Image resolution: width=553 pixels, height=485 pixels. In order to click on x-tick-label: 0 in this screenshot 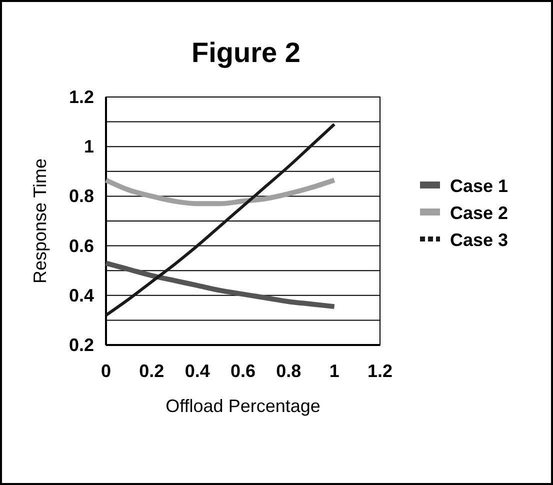, I will do `click(106, 371)`.